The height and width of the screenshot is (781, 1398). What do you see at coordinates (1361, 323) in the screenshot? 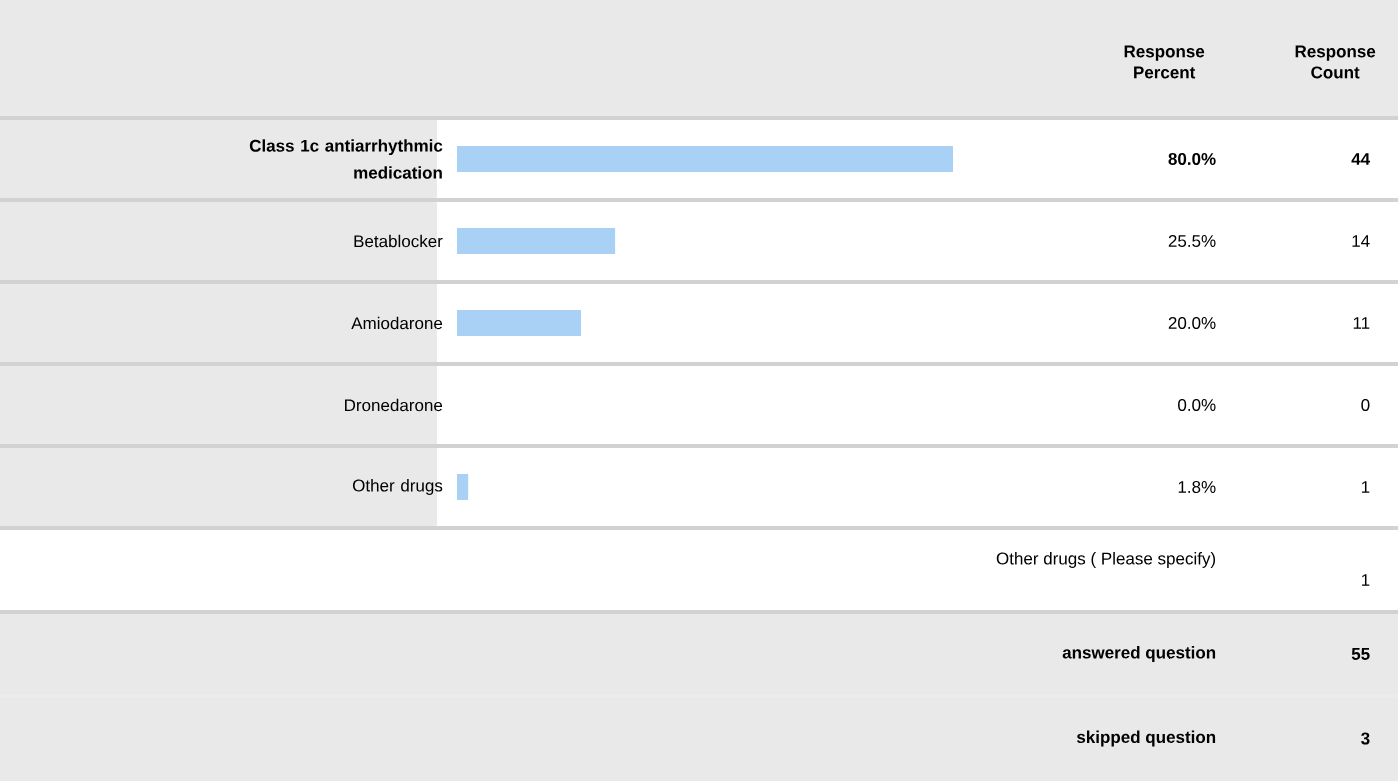
I see `text: 11` at bounding box center [1361, 323].